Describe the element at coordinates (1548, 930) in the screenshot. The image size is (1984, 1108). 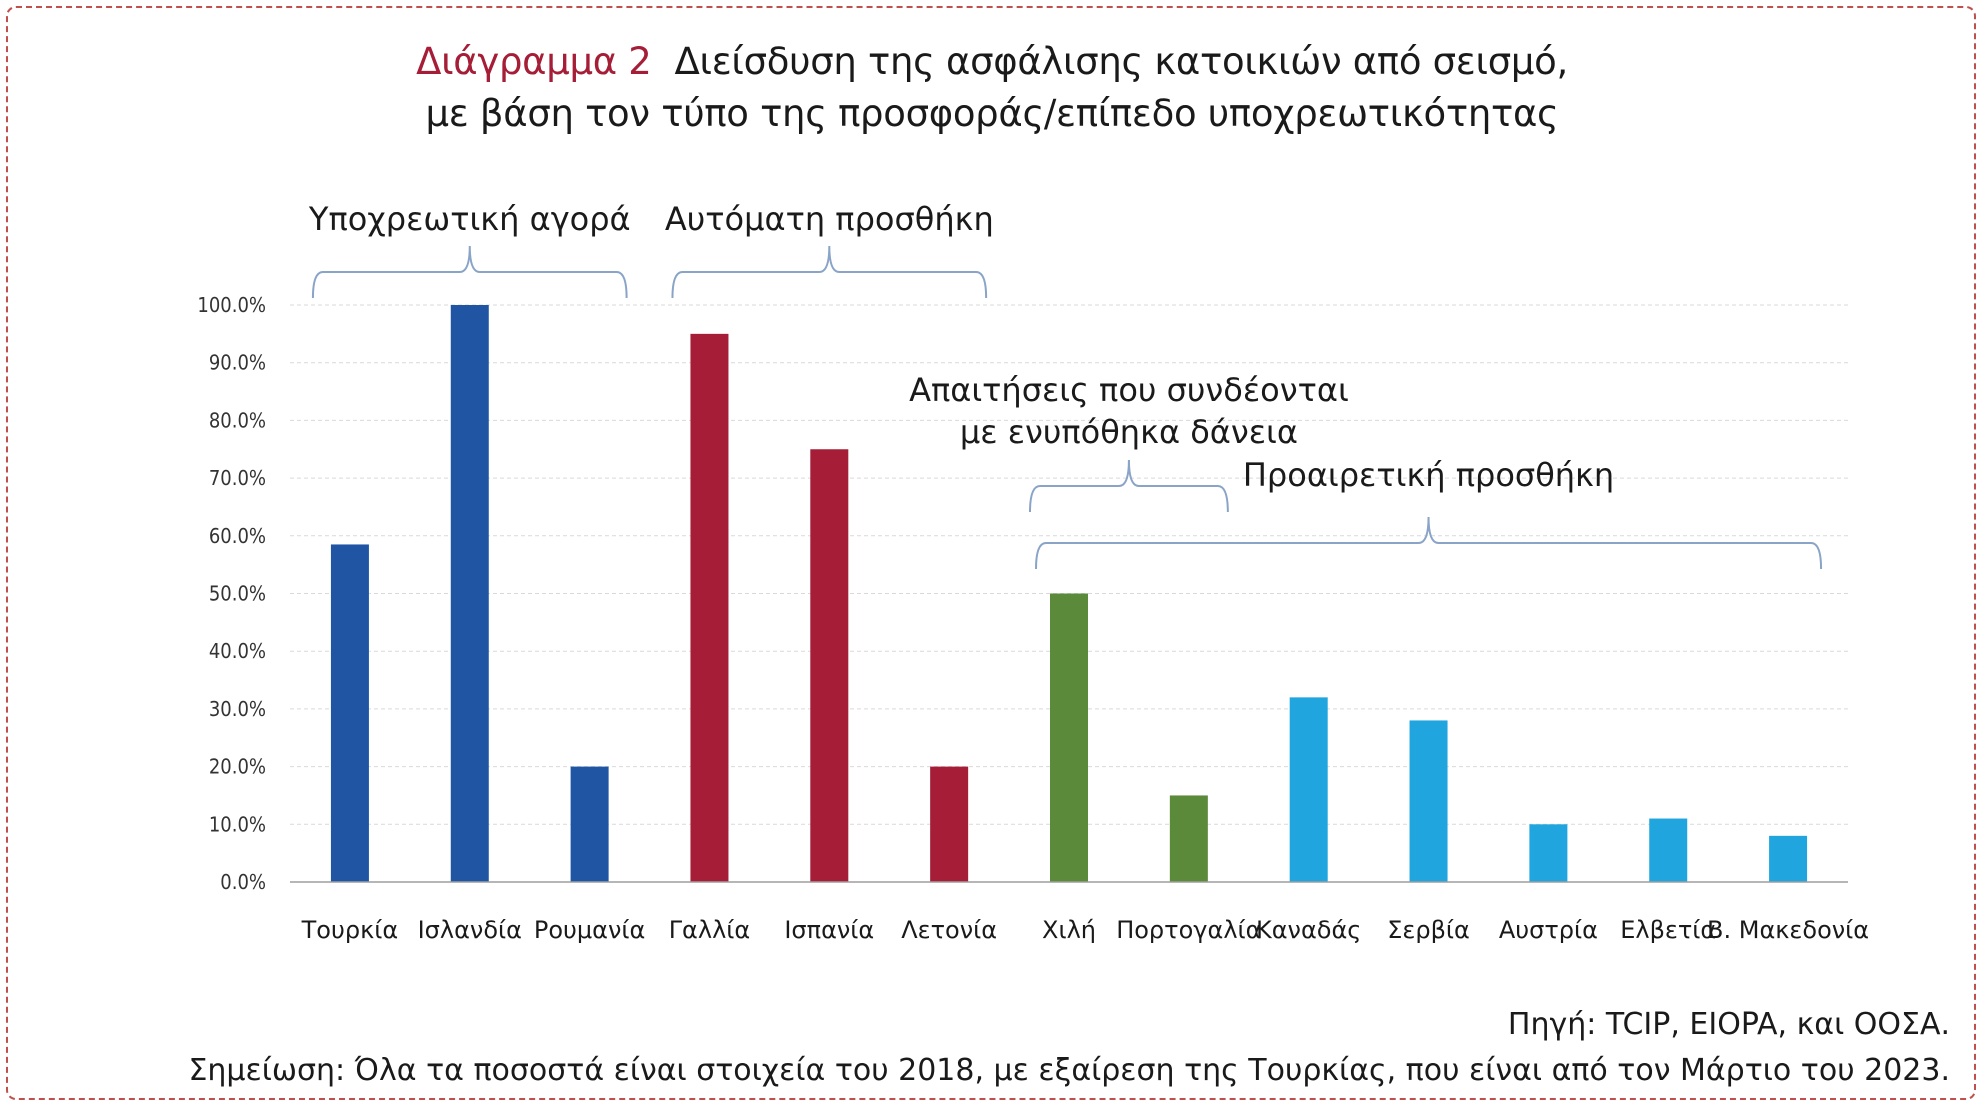
I see `category-label: Αυστρία` at that location.